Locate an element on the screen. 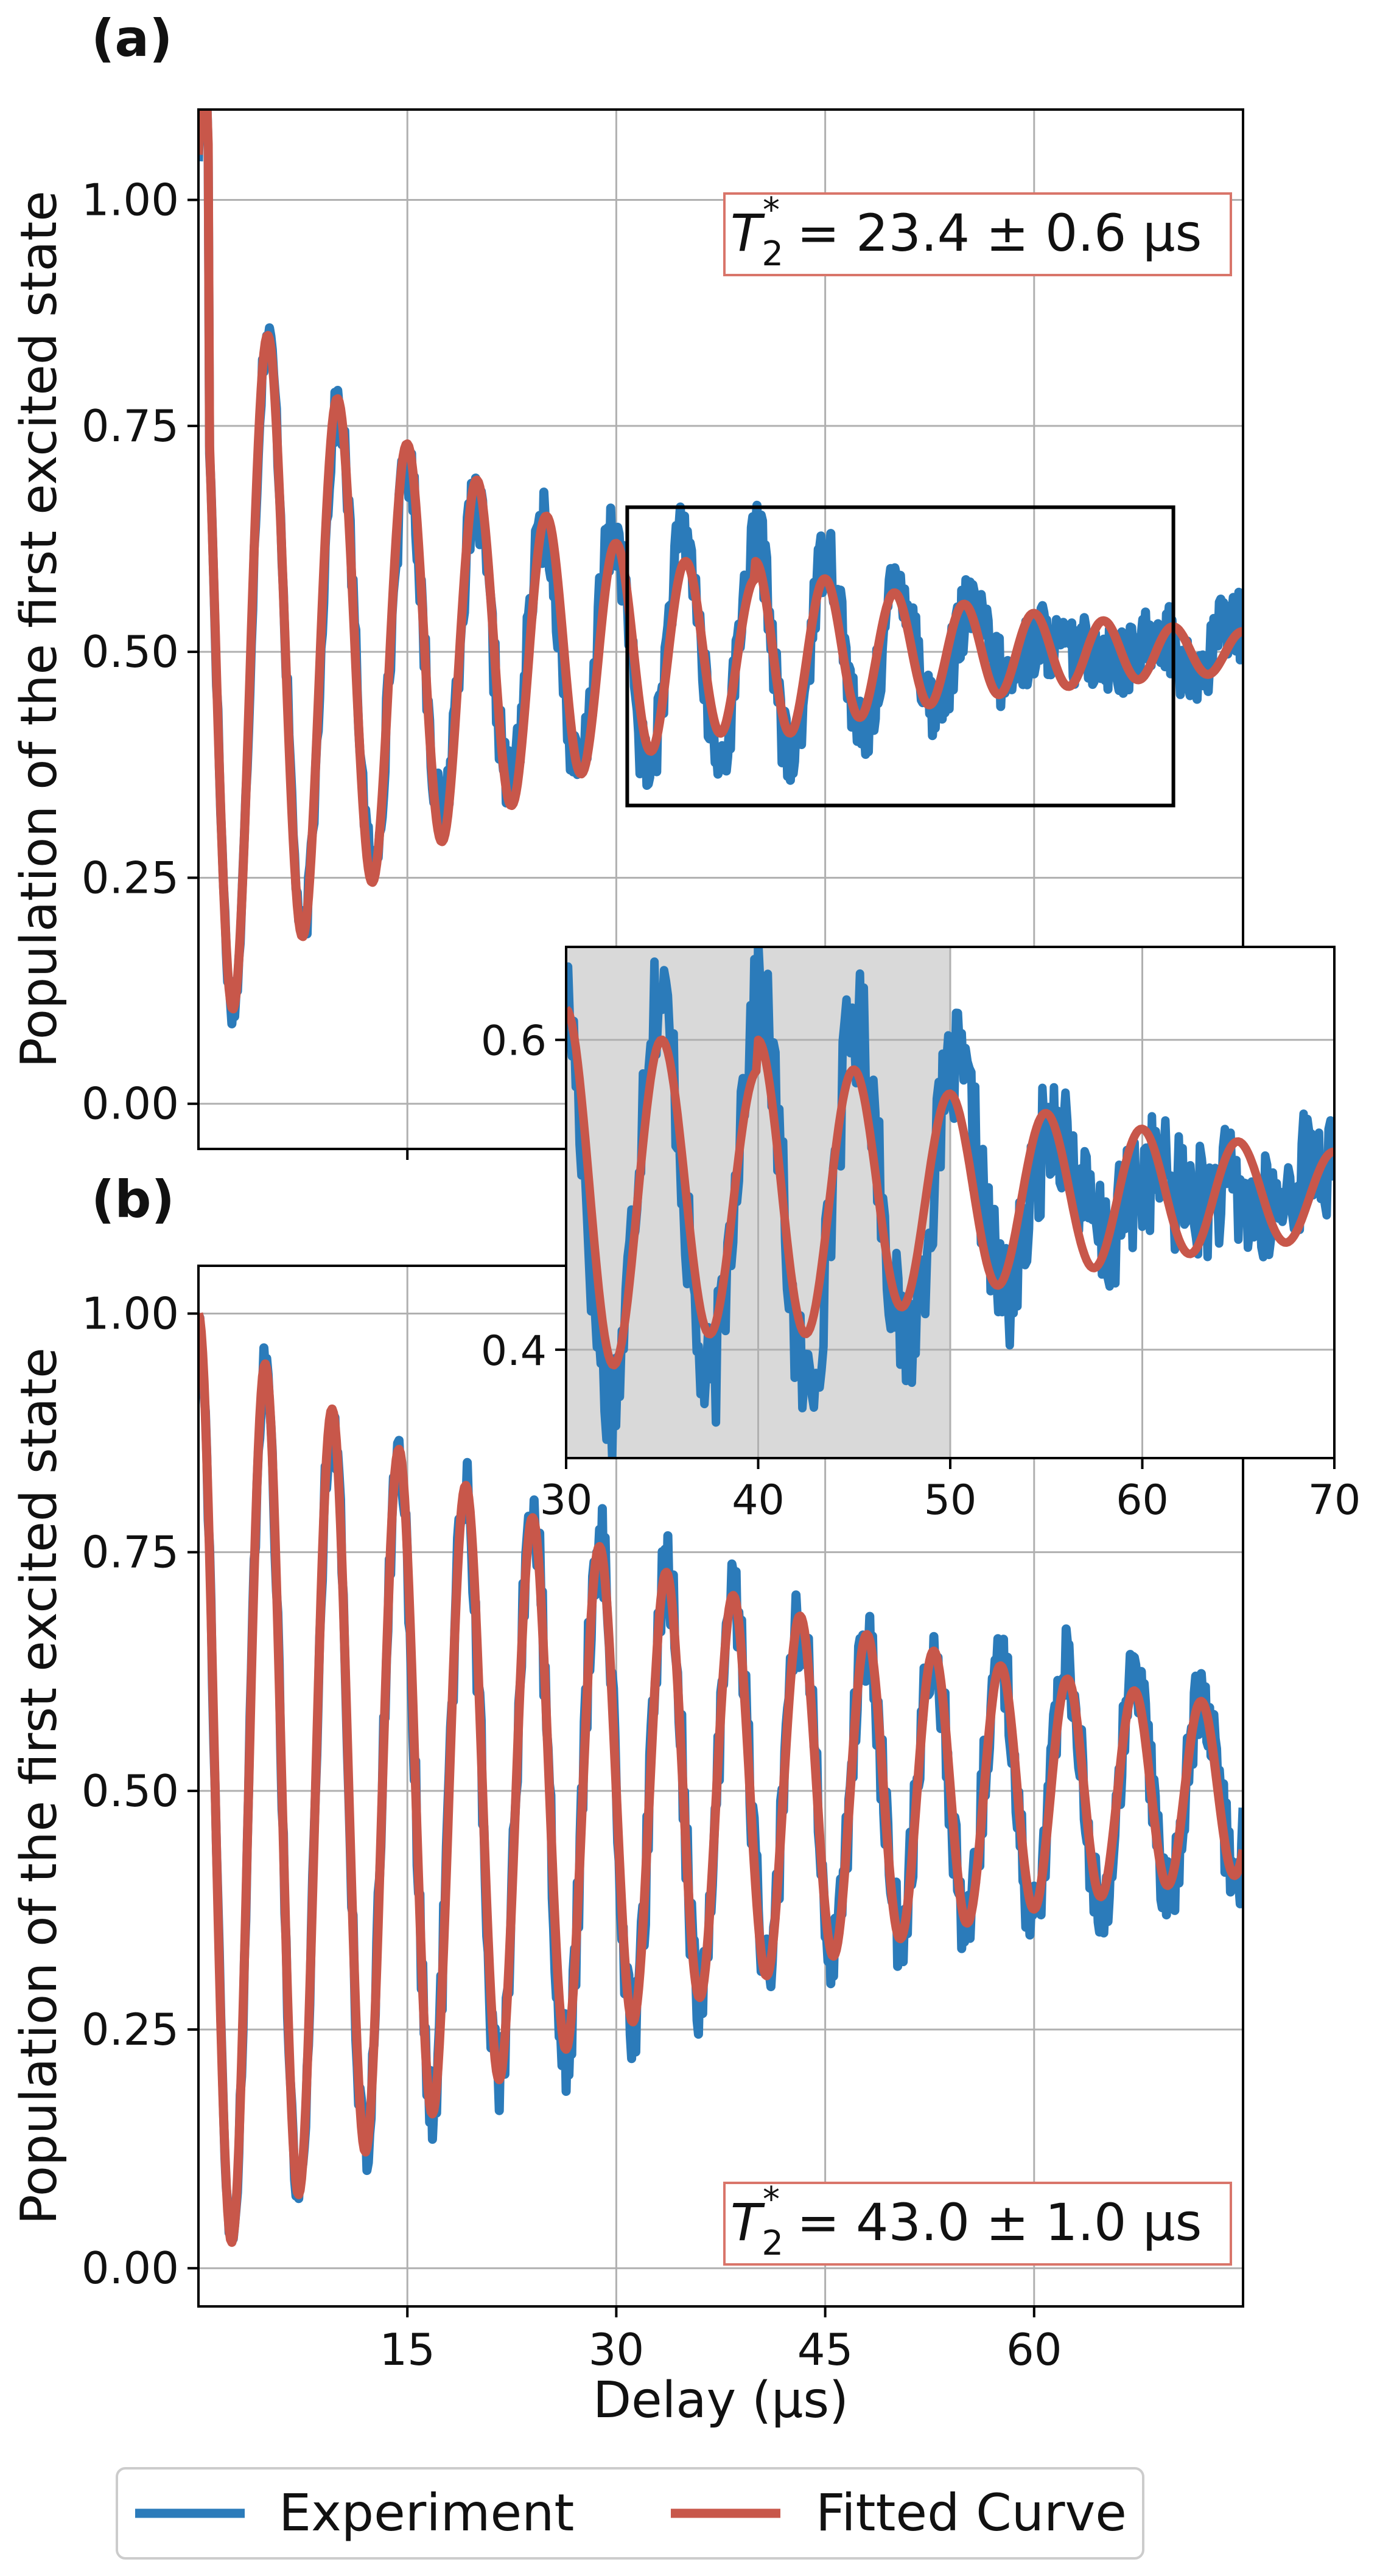  panel-a-t2-value: = 23.4 ± 0.6 μs is located at coordinates (1000, 233).